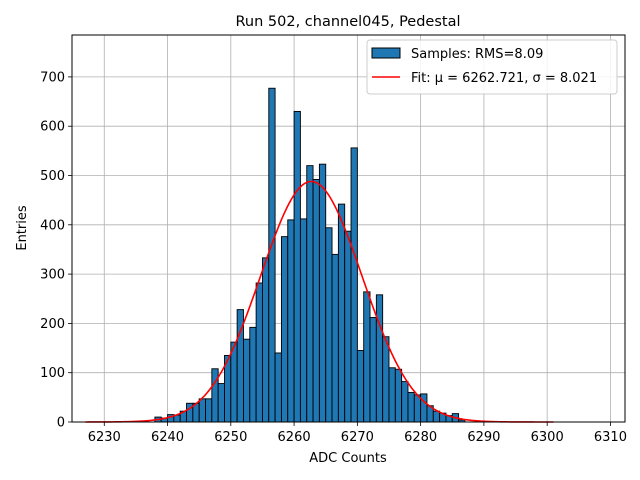 The height and width of the screenshot is (480, 640). Describe the element at coordinates (61, 423) in the screenshot. I see `y-tick-label: 0` at that location.